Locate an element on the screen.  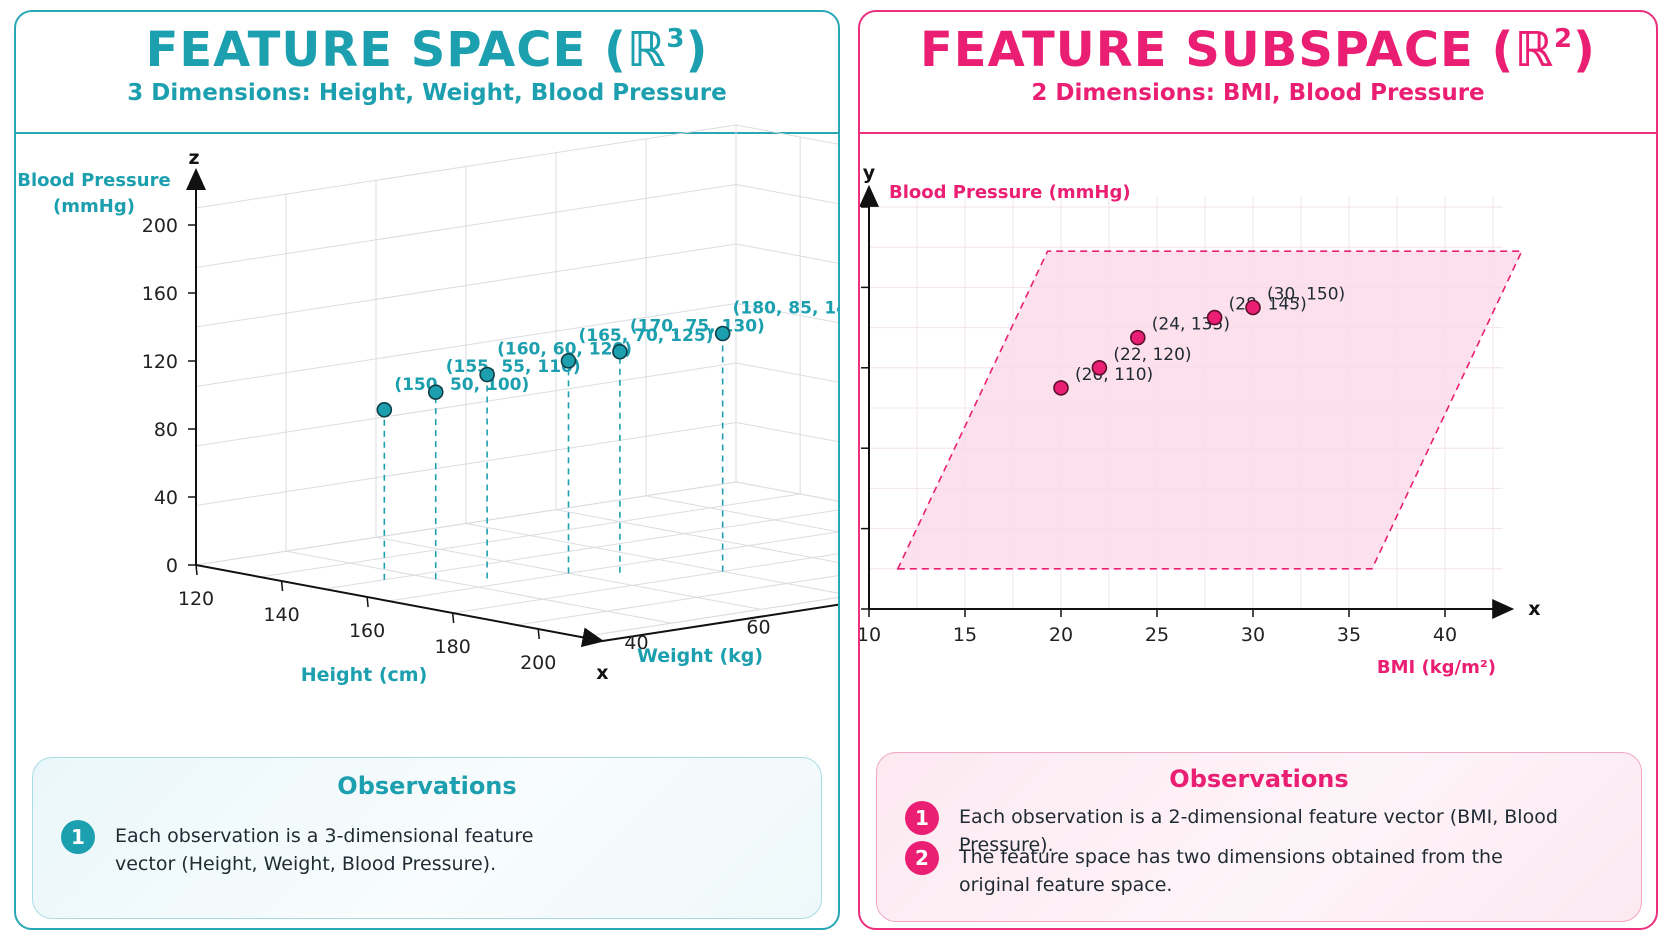
x-tick-label: 40 is located at coordinates (1445, 635).